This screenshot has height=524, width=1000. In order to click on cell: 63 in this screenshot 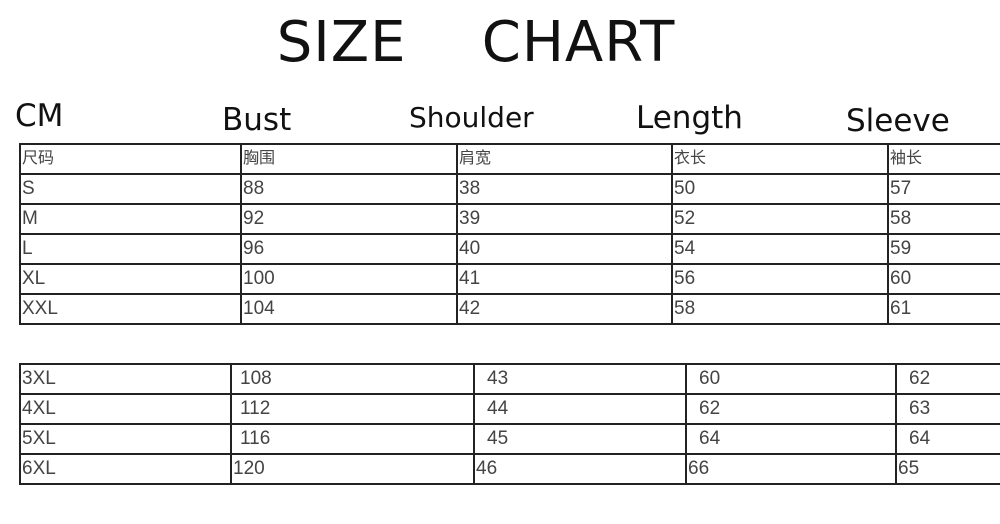, I will do `click(947, 409)`.